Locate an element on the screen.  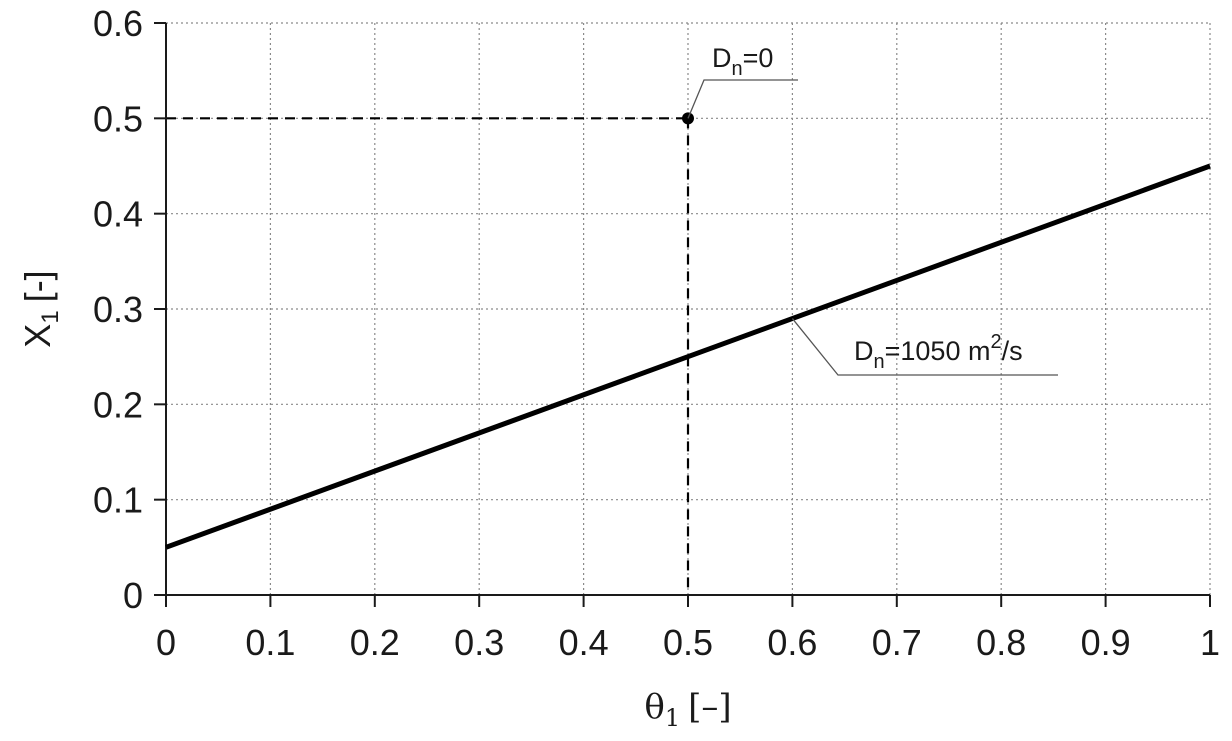
y-axis-unit: [-] is located at coordinates (37, 286).